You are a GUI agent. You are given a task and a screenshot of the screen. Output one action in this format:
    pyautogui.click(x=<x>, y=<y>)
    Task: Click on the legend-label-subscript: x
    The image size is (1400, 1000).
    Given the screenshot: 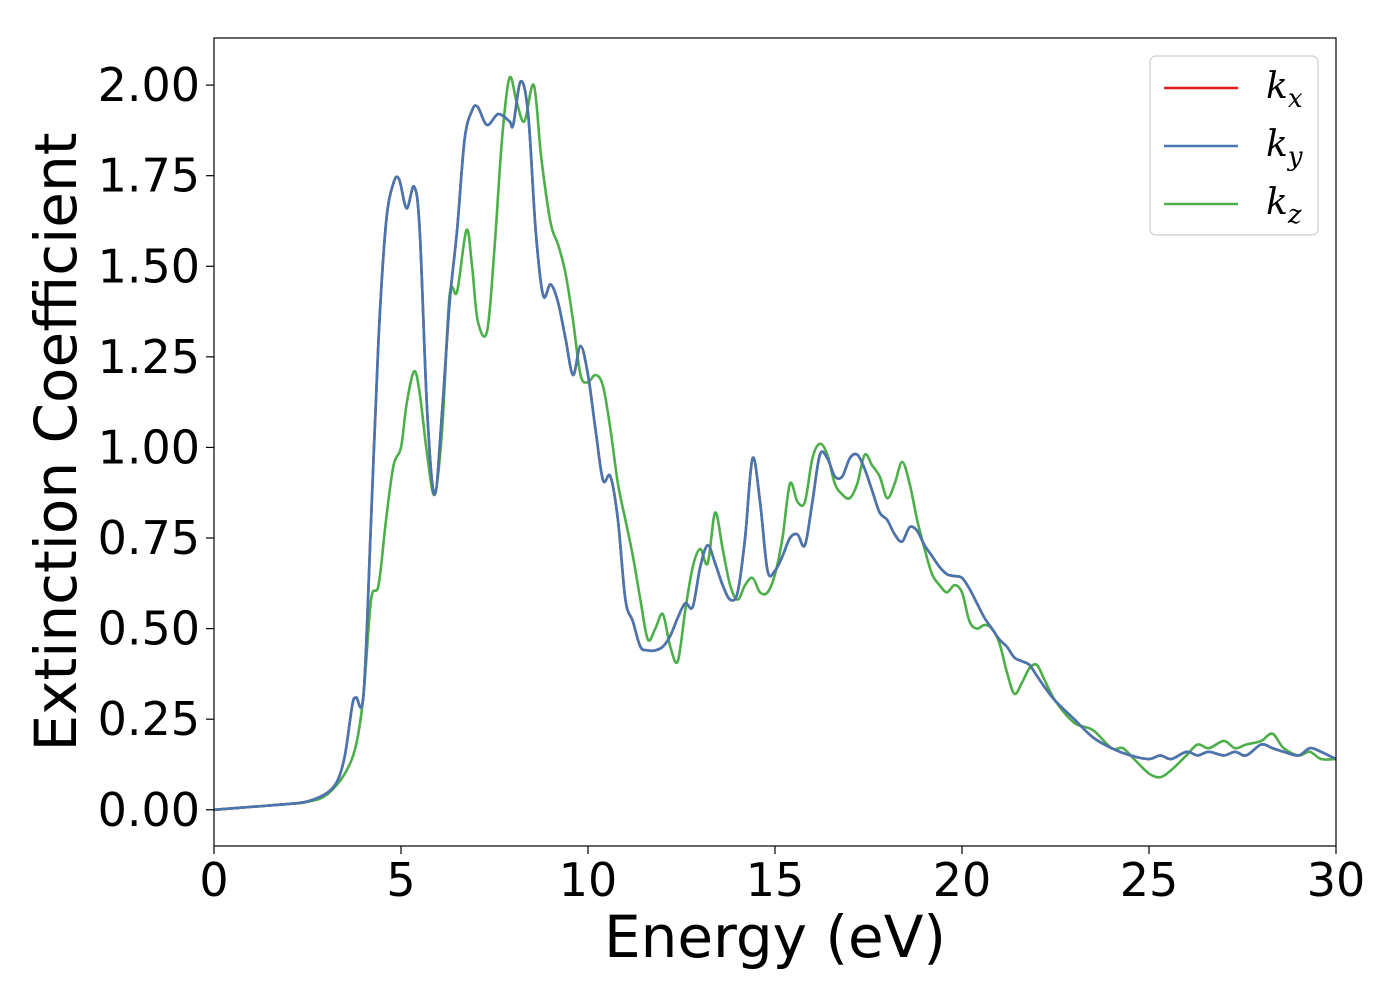 What is the action you would take?
    pyautogui.click(x=1295, y=99)
    